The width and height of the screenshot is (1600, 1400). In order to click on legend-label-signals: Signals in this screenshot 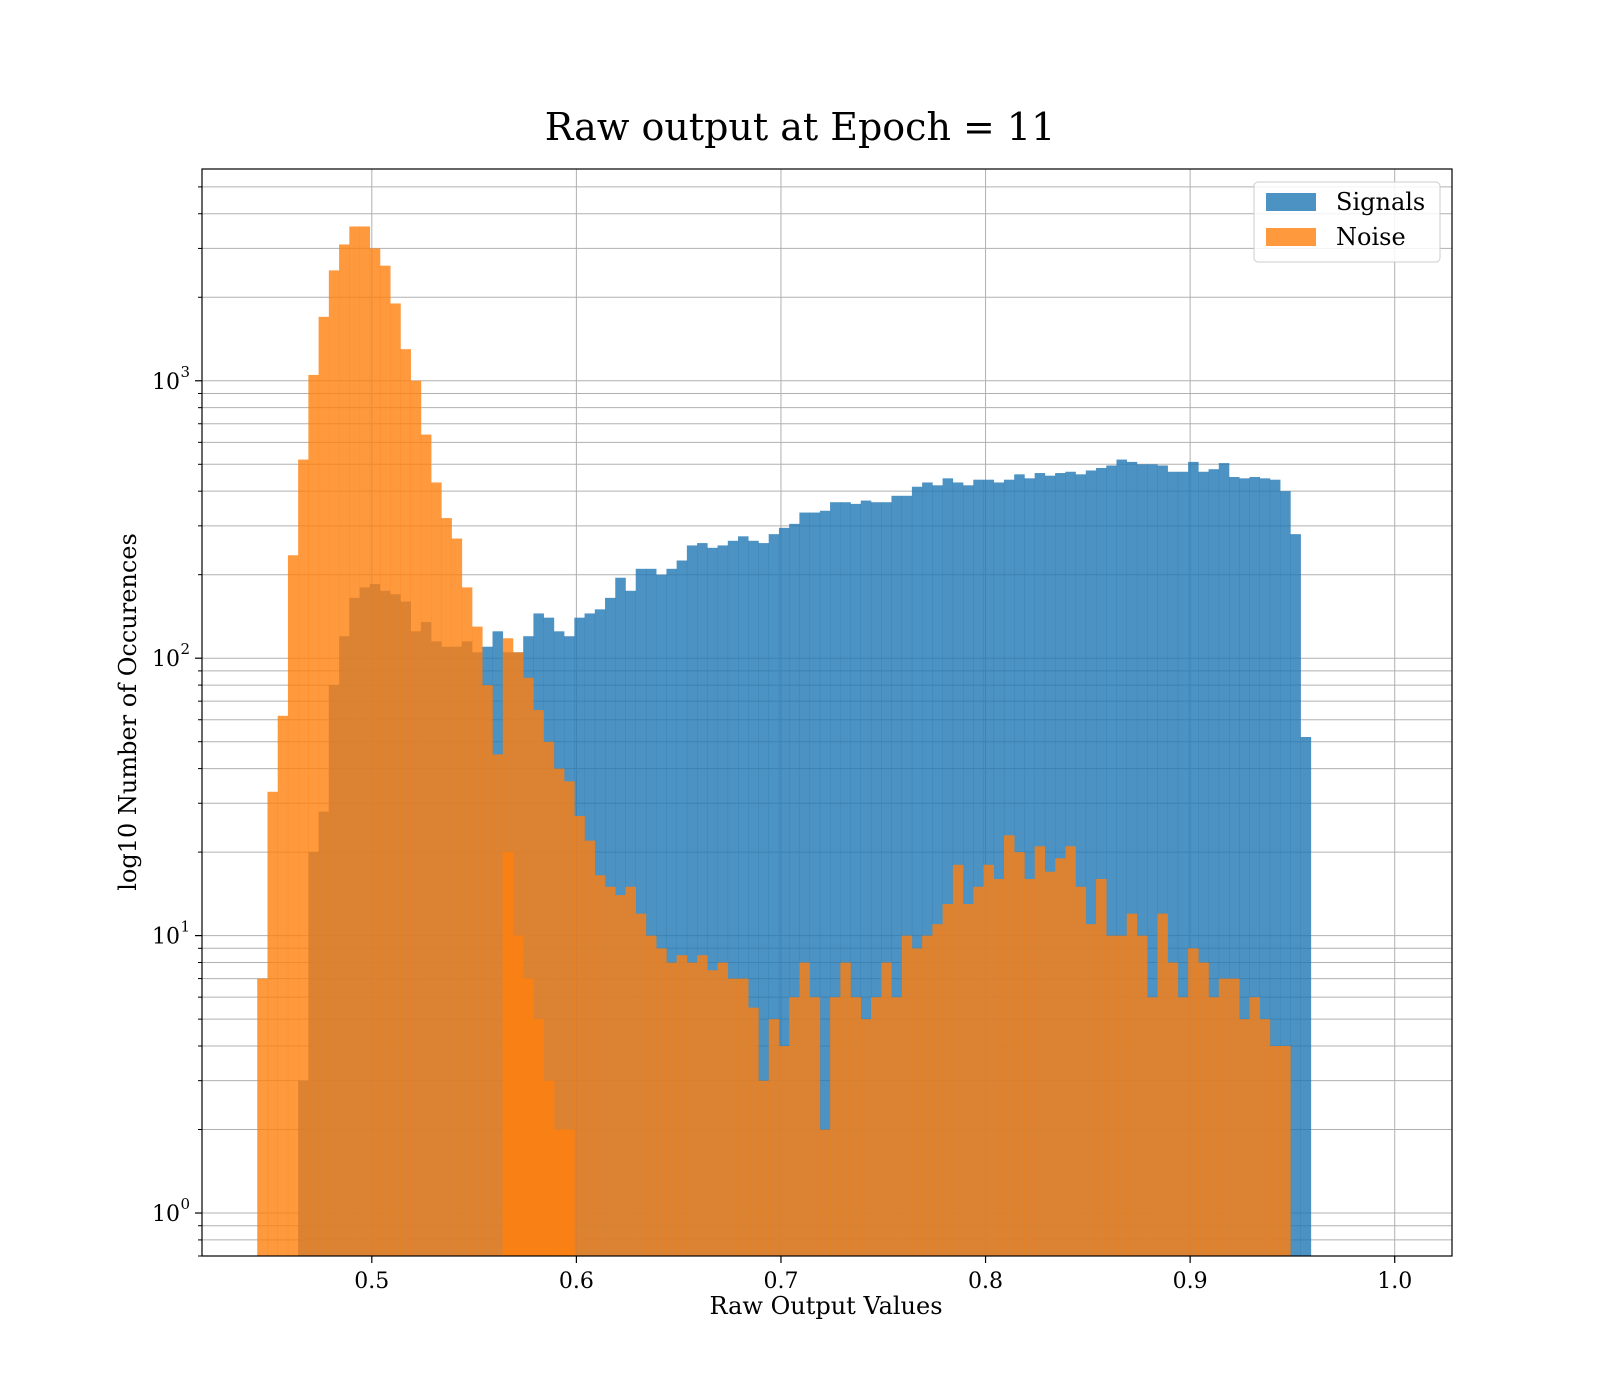, I will do `click(1380, 202)`.